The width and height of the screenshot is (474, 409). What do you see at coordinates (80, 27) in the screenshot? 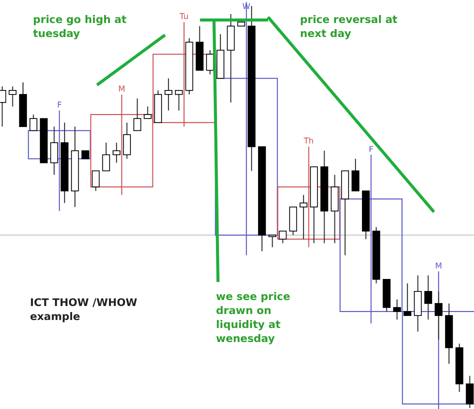
I see `annotation: price go high at tuesday` at bounding box center [80, 27].